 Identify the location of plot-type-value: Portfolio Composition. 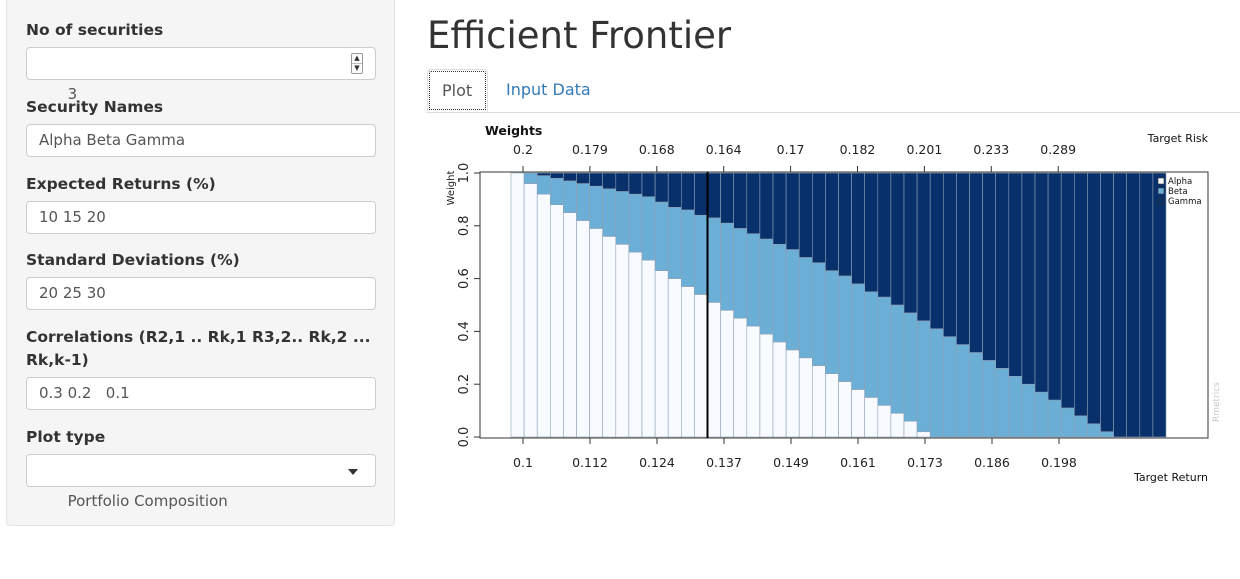
(147, 501).